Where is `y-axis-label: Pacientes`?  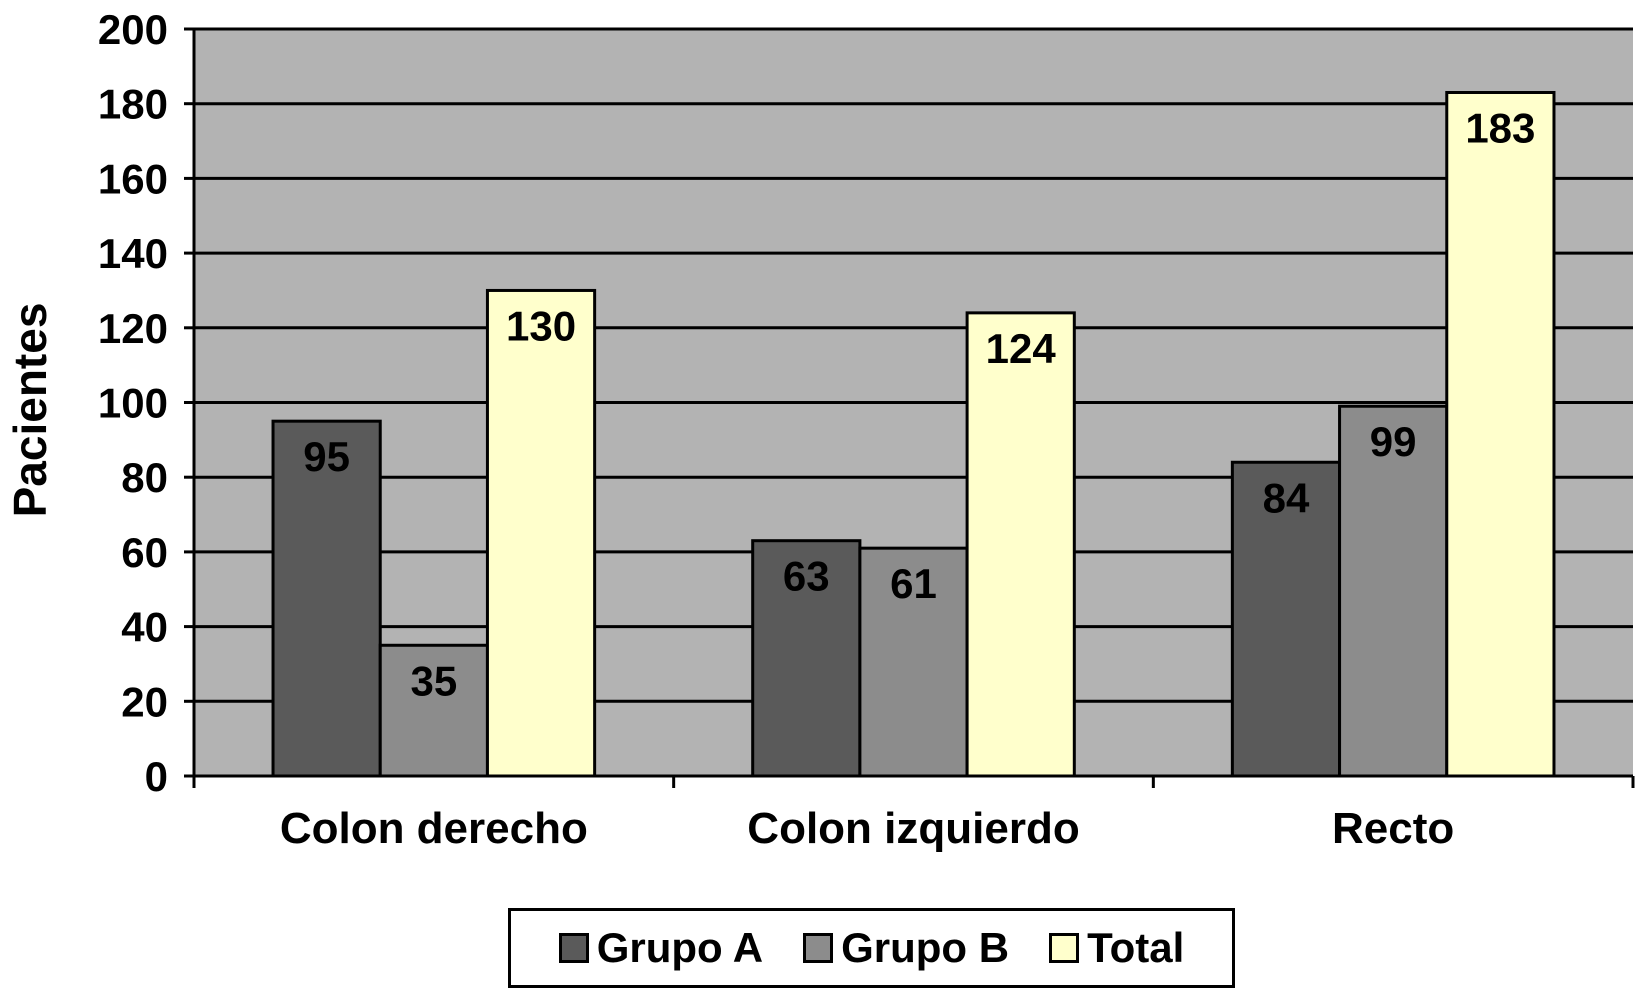
y-axis-label: Pacientes is located at coordinates (30, 410).